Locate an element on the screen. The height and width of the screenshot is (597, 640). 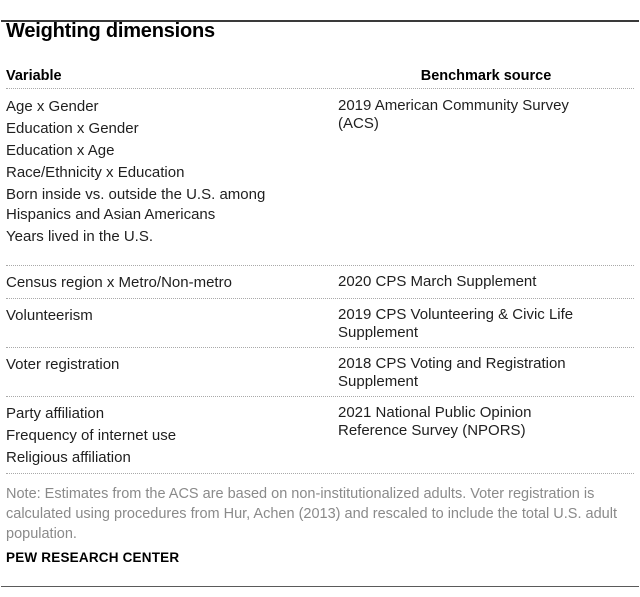
benchmark-cell: 2019 American Community Survey (ACS) is located at coordinates (486, 172).